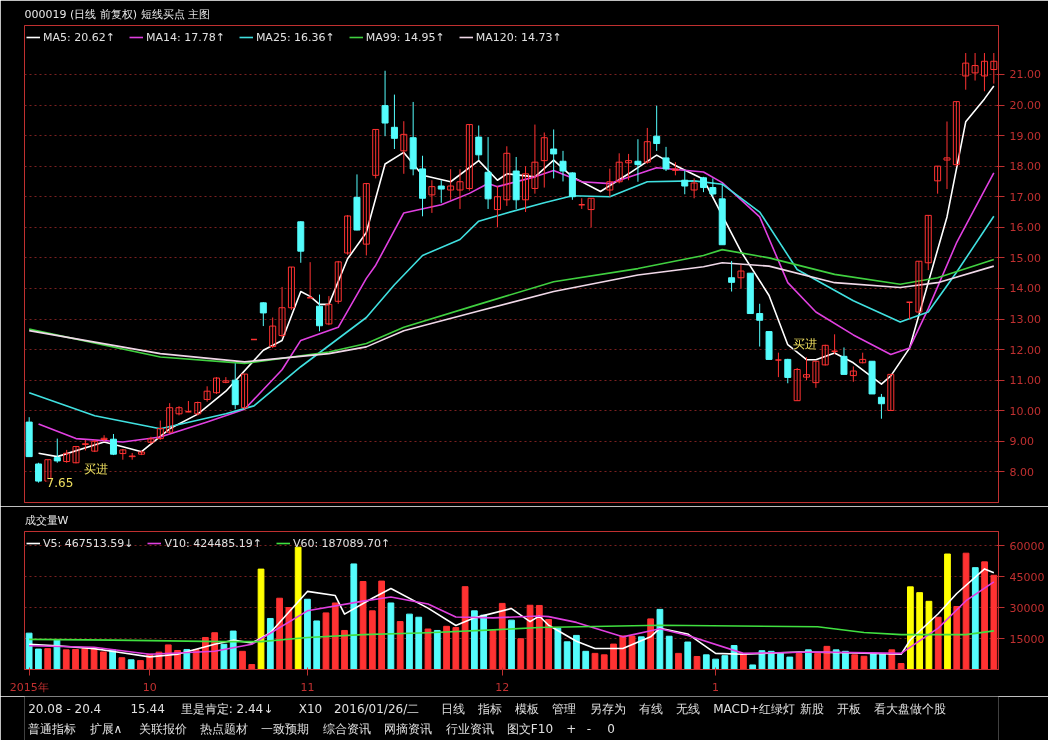 This screenshot has width=1048, height=741. What do you see at coordinates (295, 37) in the screenshot?
I see `legend-label: MA25: 16.36↑` at bounding box center [295, 37].